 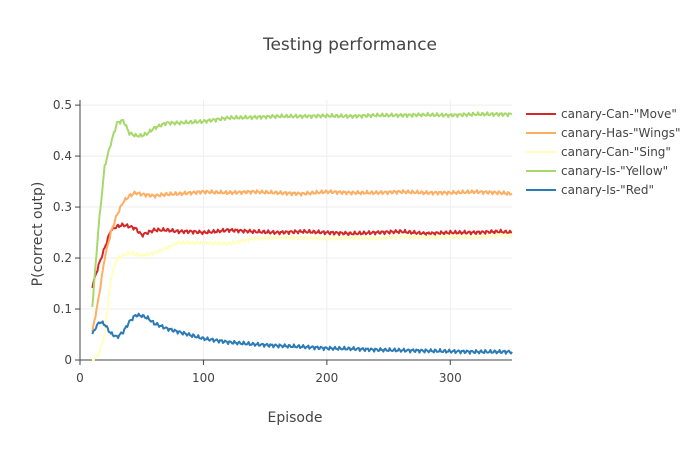 What do you see at coordinates (38, 234) in the screenshot?
I see `y-axis-title: P(correct outp)` at bounding box center [38, 234].